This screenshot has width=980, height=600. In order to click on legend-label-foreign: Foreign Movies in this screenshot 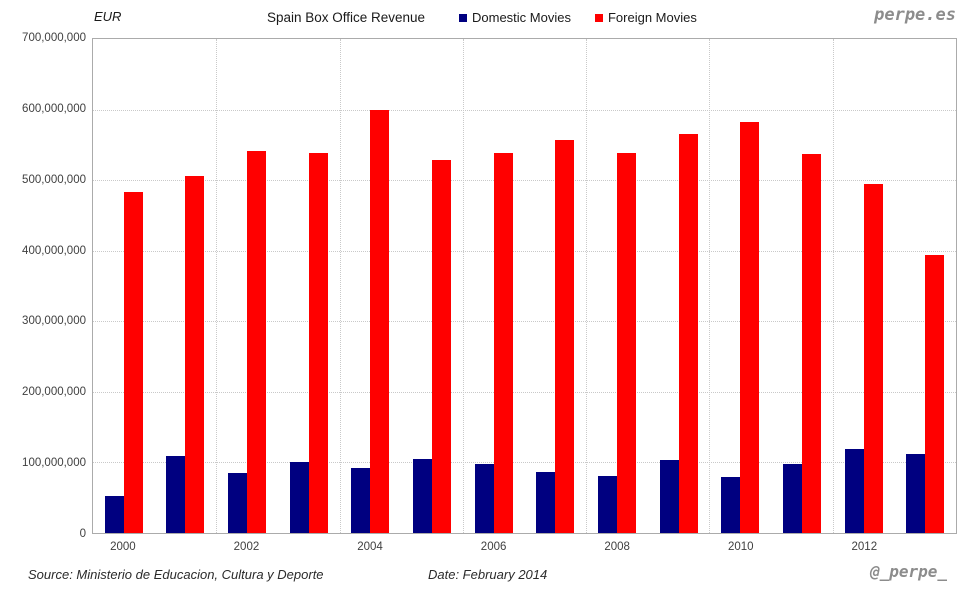, I will do `click(652, 17)`.